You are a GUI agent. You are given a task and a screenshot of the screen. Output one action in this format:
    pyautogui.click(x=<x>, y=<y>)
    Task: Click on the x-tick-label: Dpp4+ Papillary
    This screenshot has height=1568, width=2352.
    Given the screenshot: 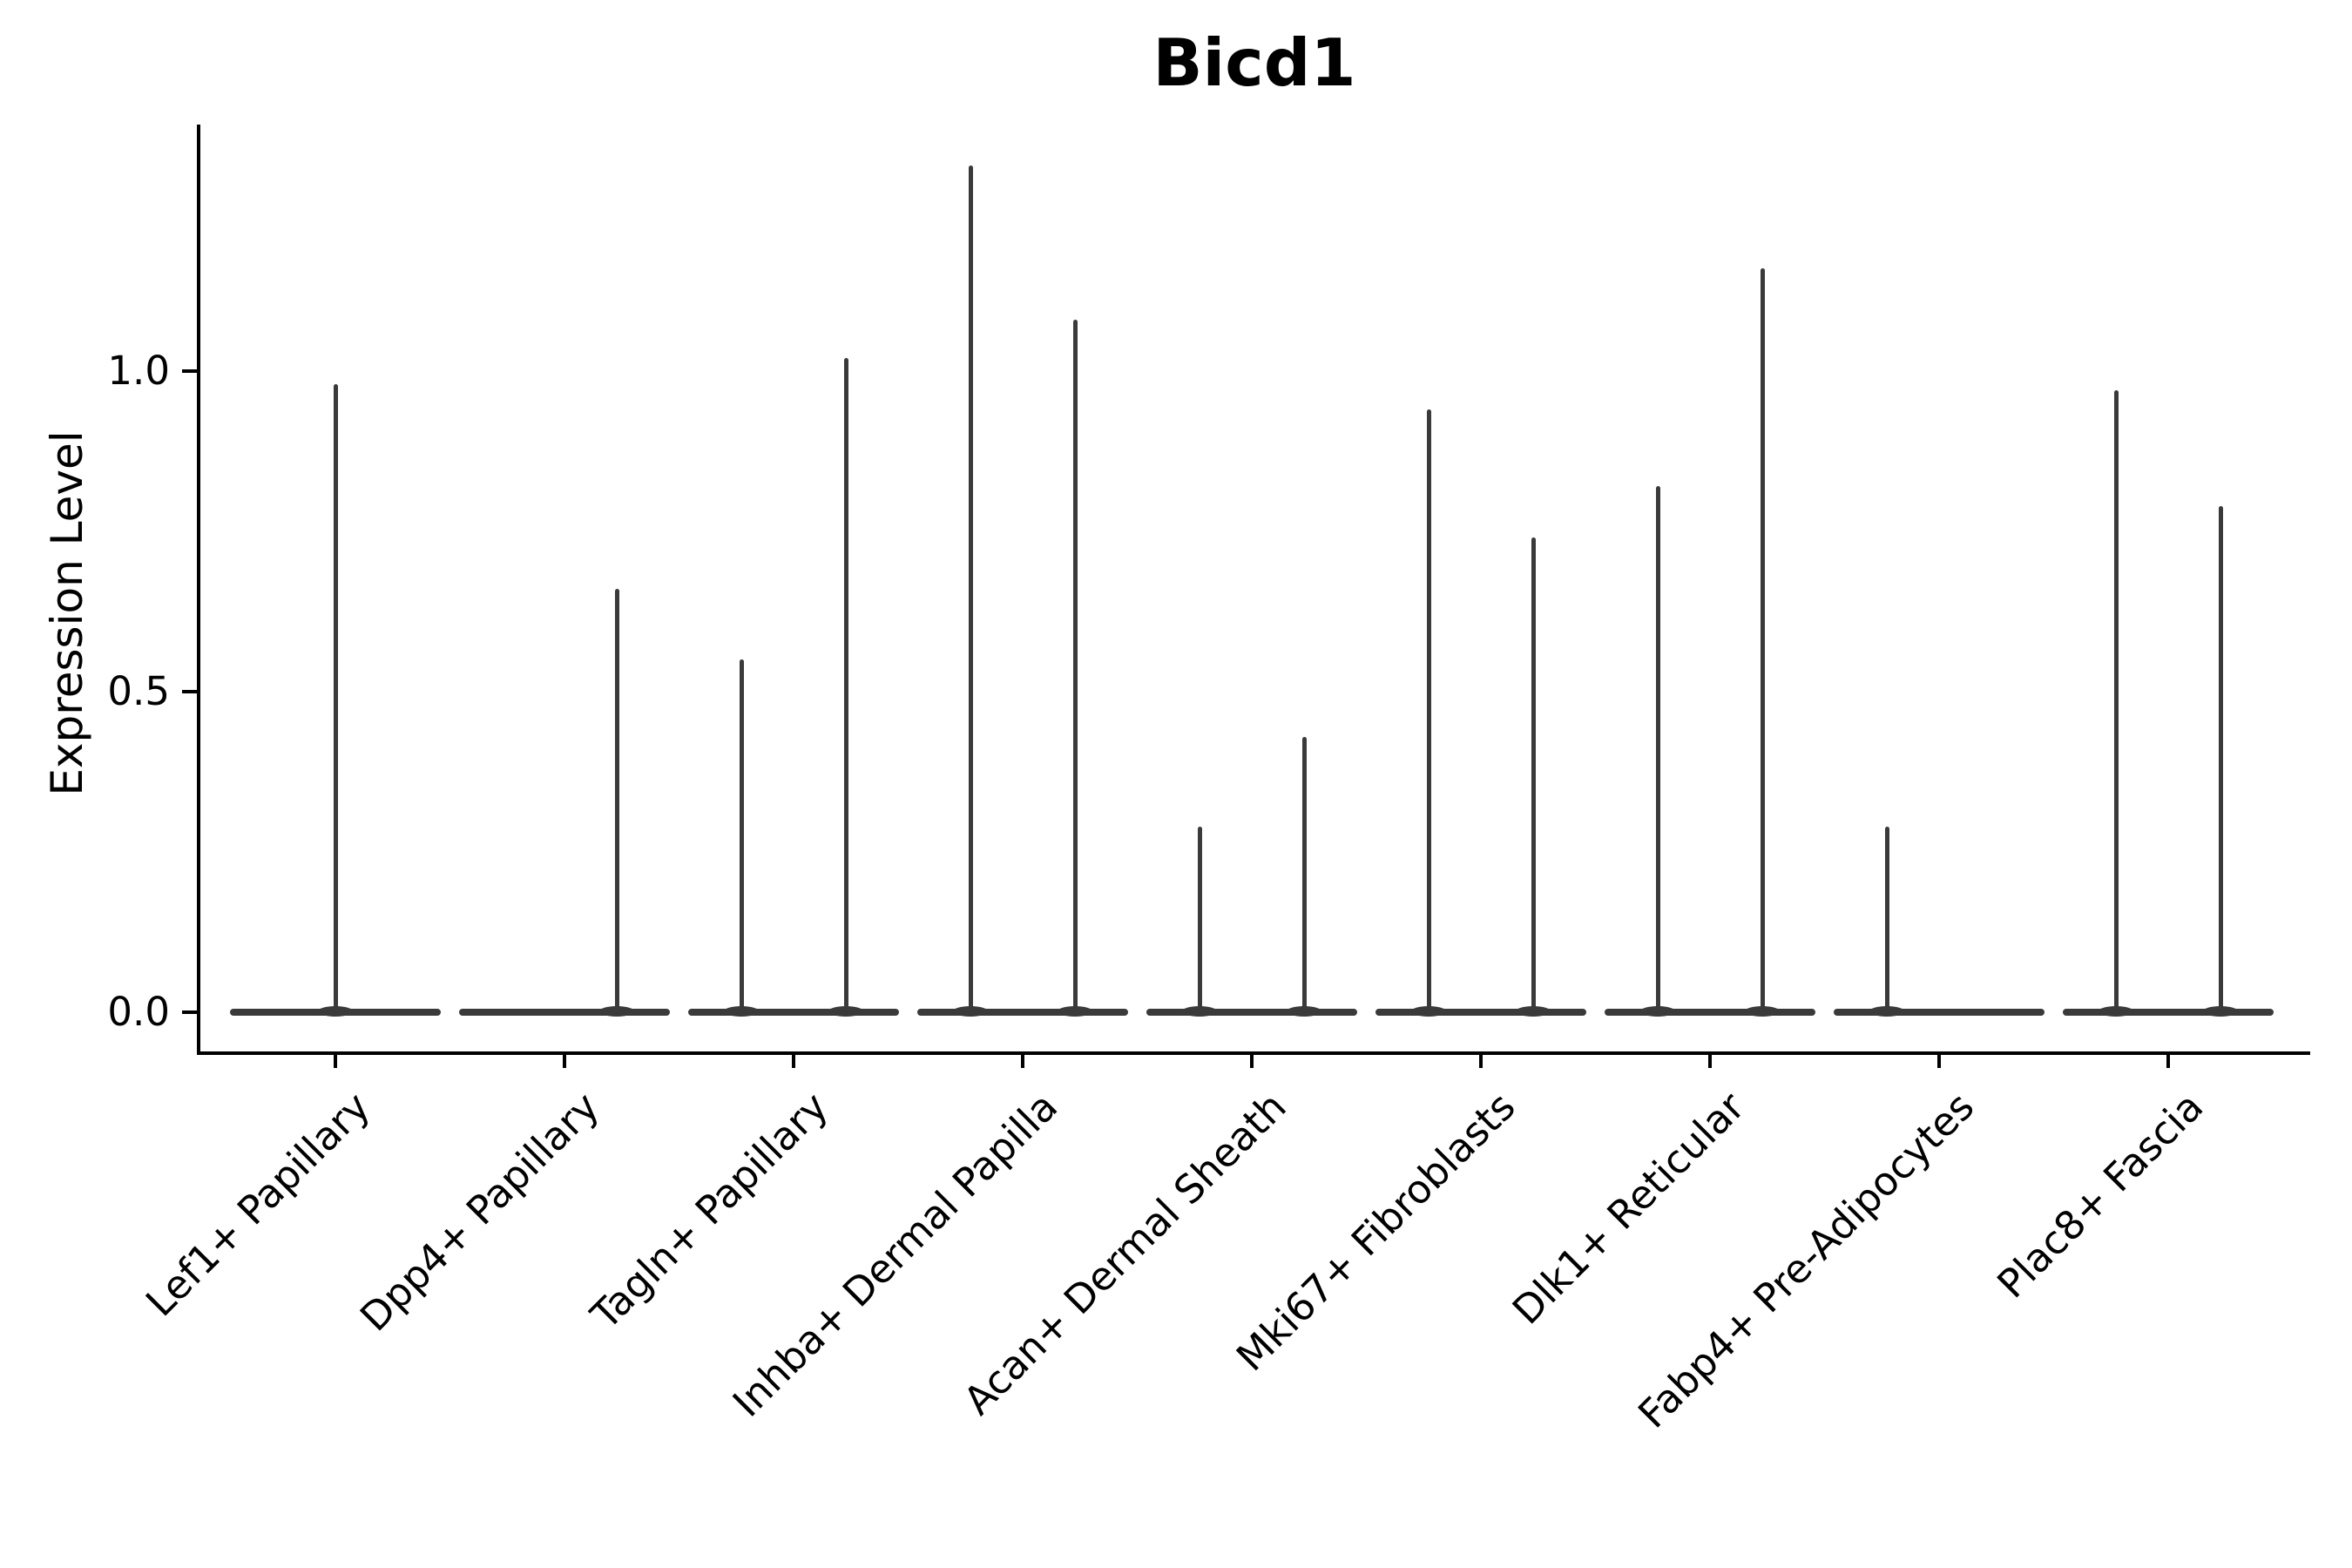 What is the action you would take?
    pyautogui.click(x=480, y=1212)
    